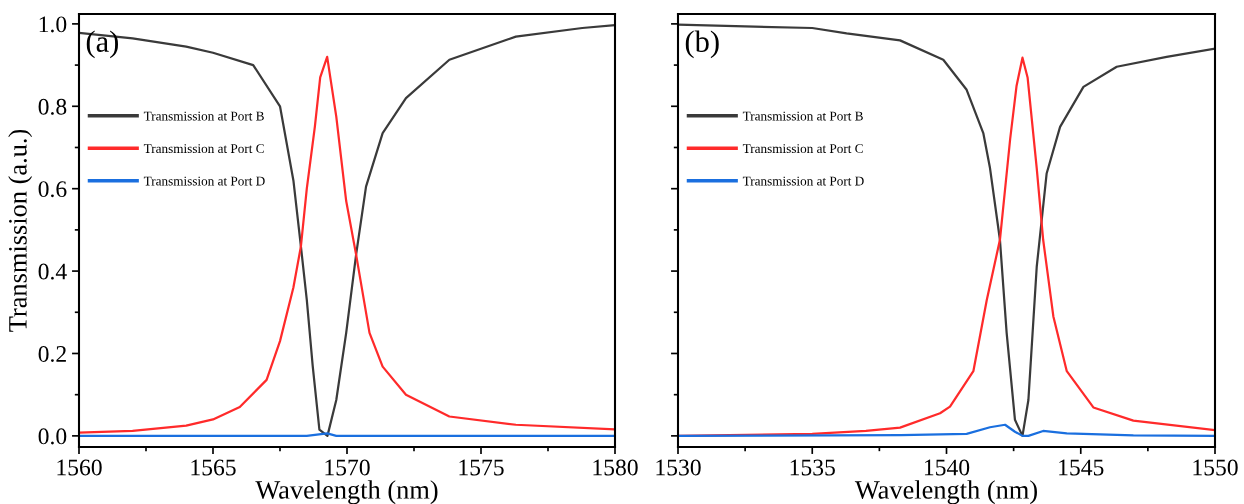  I want to click on x-tick-label: 1535, so click(812, 467).